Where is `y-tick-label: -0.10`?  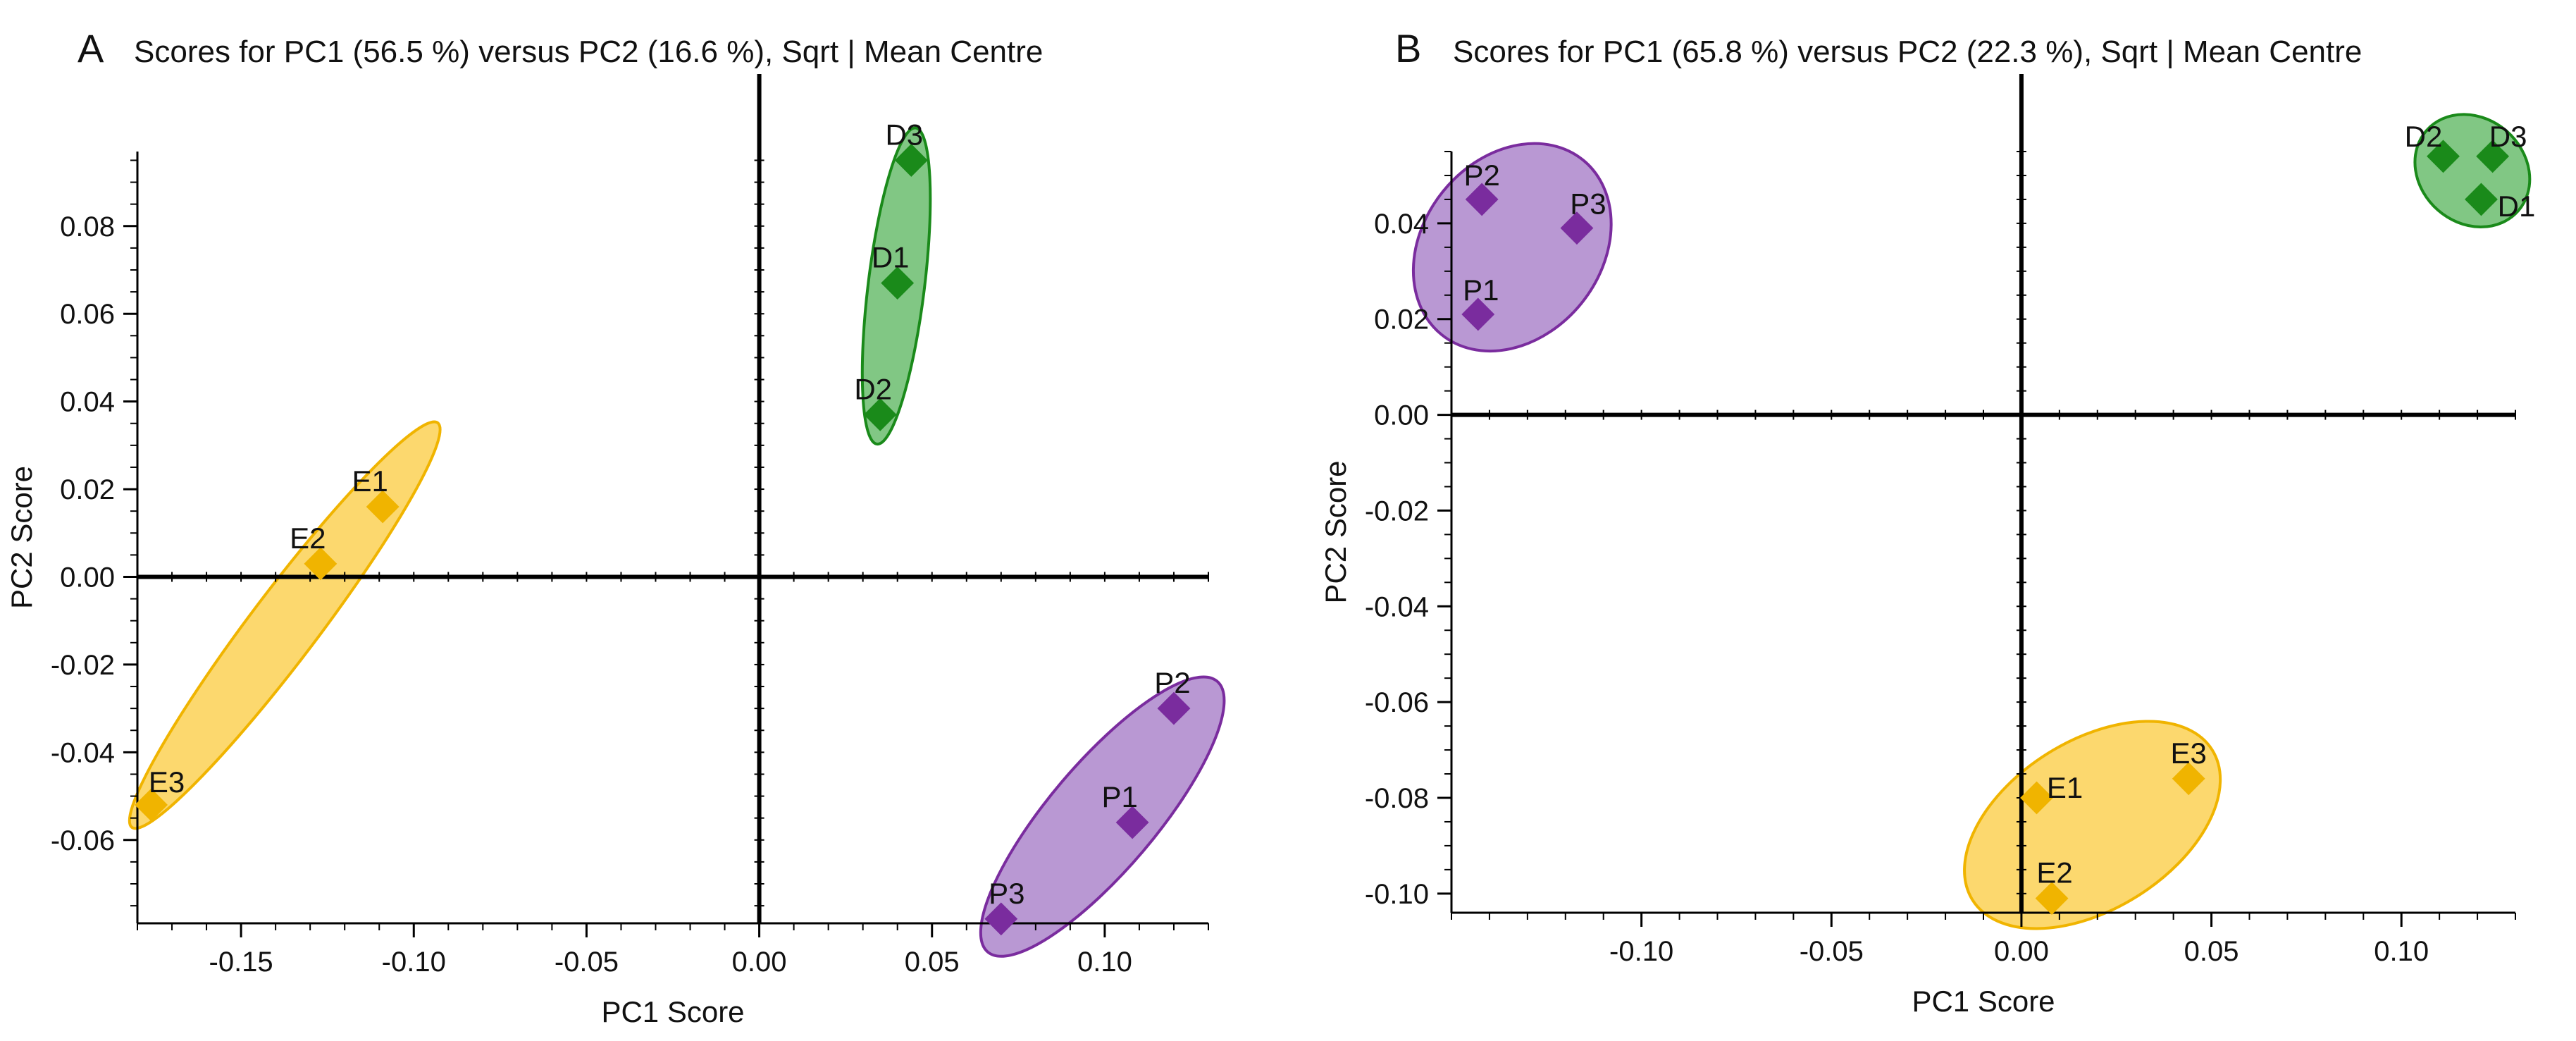
y-tick-label: -0.10 is located at coordinates (1397, 894).